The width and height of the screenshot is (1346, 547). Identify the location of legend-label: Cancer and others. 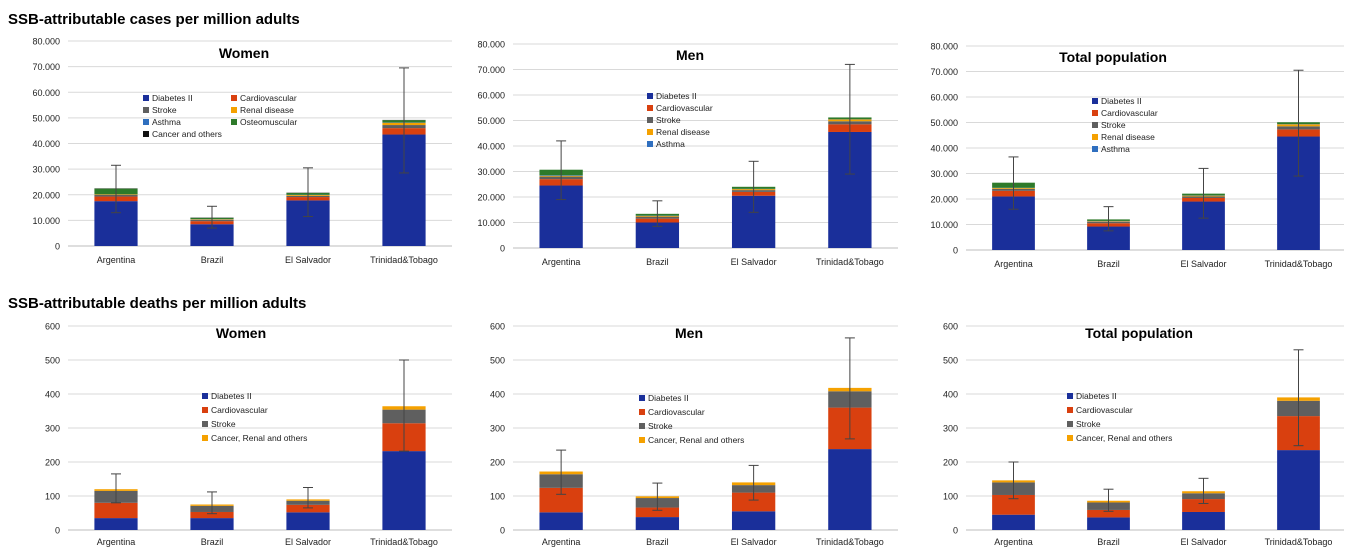
(187, 134).